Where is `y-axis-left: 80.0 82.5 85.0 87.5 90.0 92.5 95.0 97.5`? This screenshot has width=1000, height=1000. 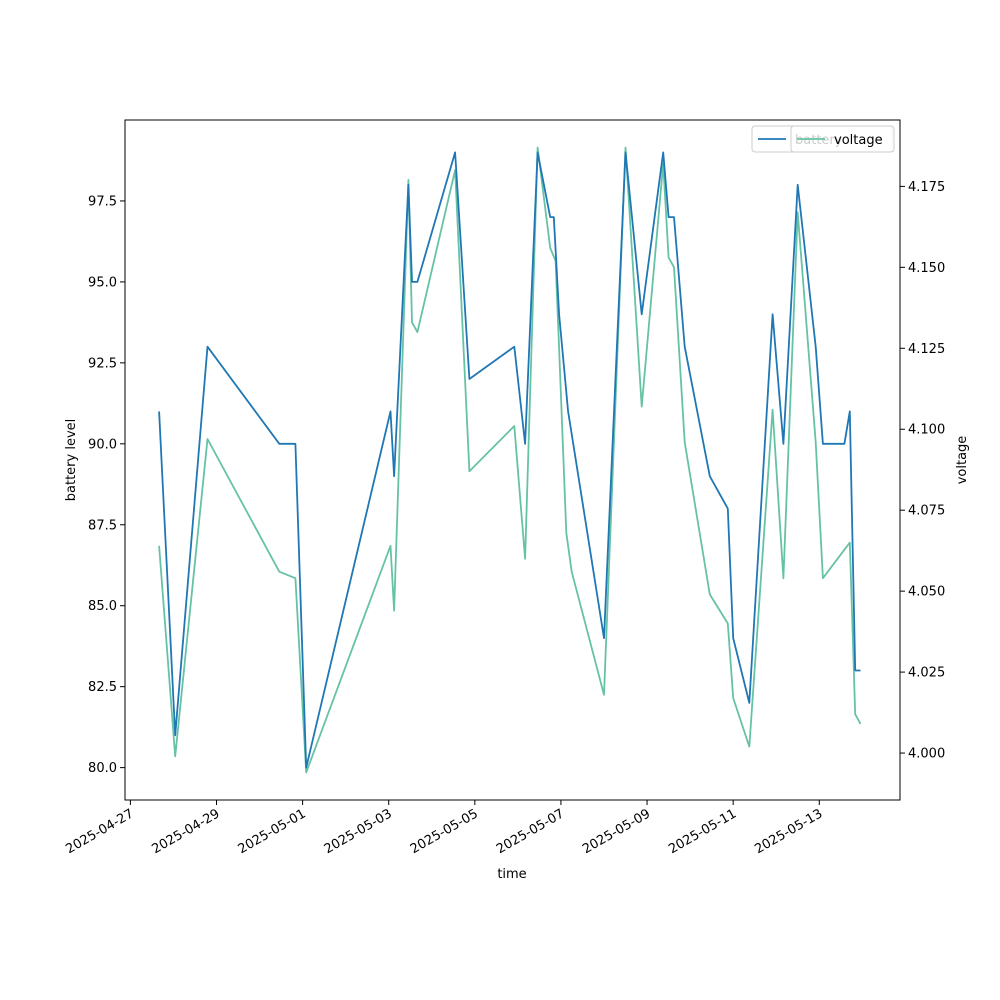 y-axis-left: 80.0 82.5 85.0 87.5 90.0 92.5 95.0 97.5 is located at coordinates (106, 485).